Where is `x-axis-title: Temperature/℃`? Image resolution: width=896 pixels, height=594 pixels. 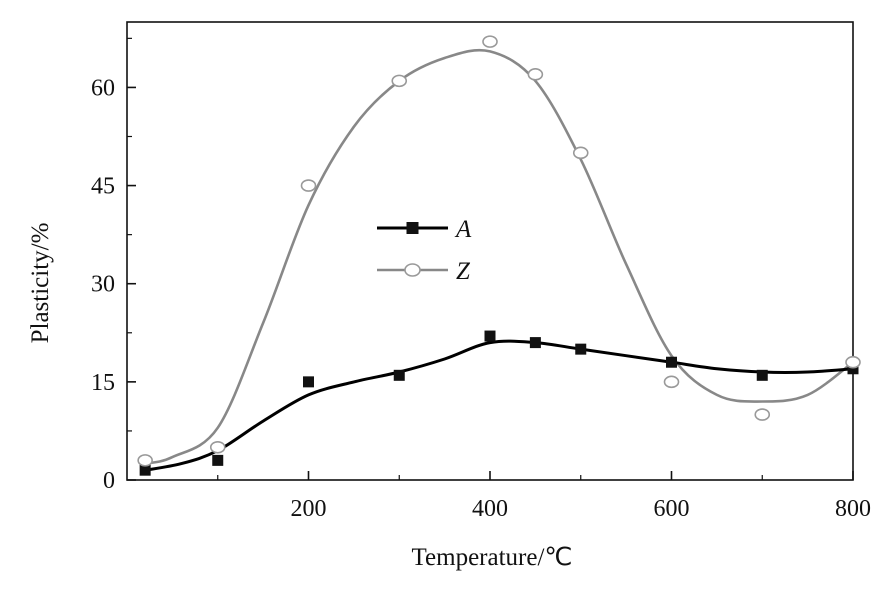 x-axis-title: Temperature/℃ is located at coordinates (492, 557).